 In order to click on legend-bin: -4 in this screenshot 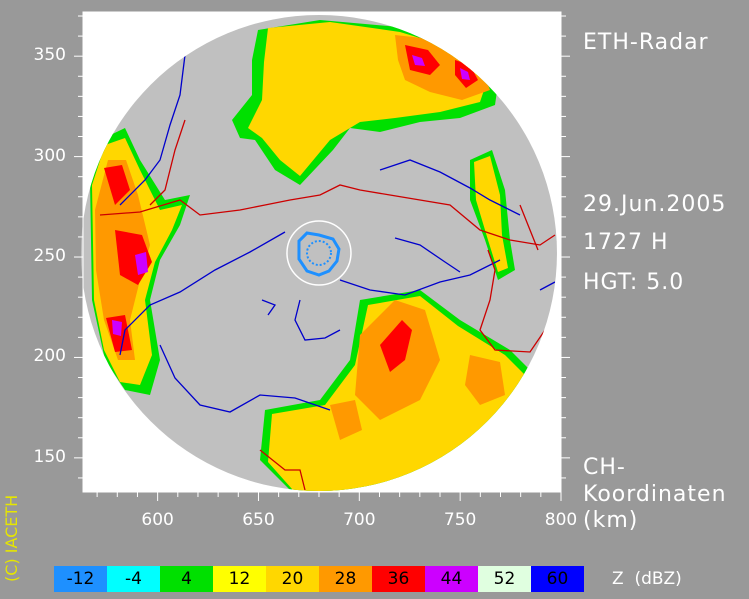, I will do `click(133, 579)`.